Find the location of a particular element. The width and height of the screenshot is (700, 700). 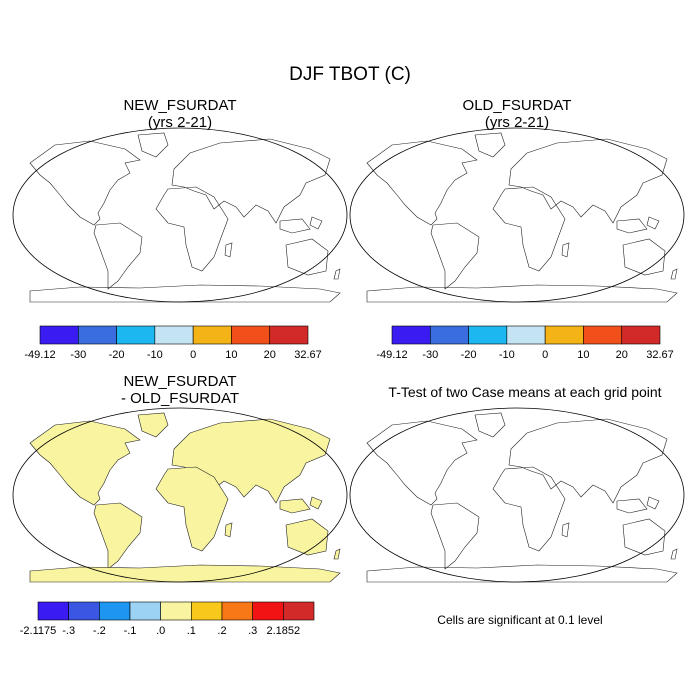

significance-note: Cells are significant at 0.1 level is located at coordinates (520, 620).